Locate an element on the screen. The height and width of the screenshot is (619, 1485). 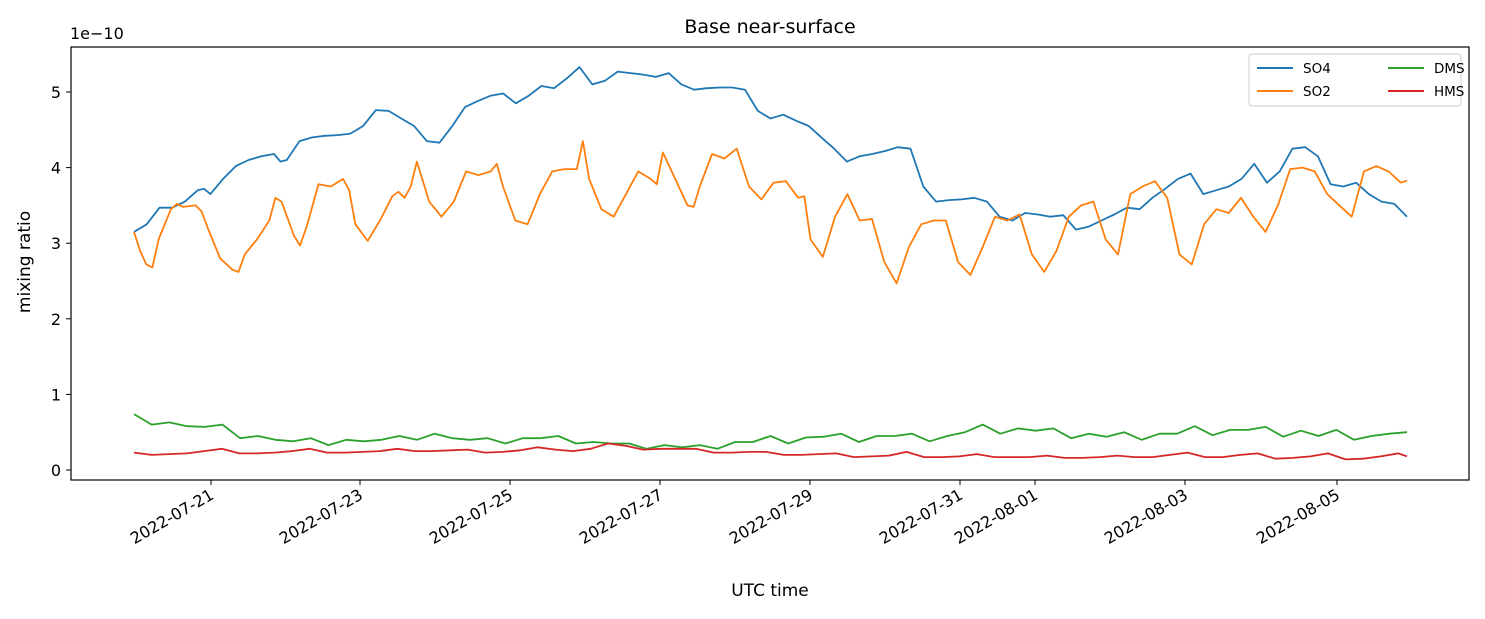
y-tick-label: 2 is located at coordinates (56, 319).